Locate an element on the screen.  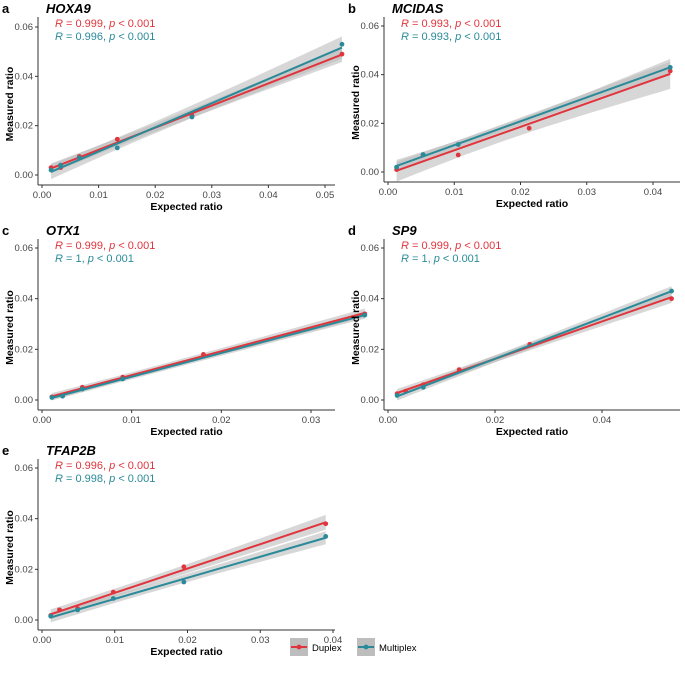
panel-title: MCIDAS is located at coordinates (418, 8).